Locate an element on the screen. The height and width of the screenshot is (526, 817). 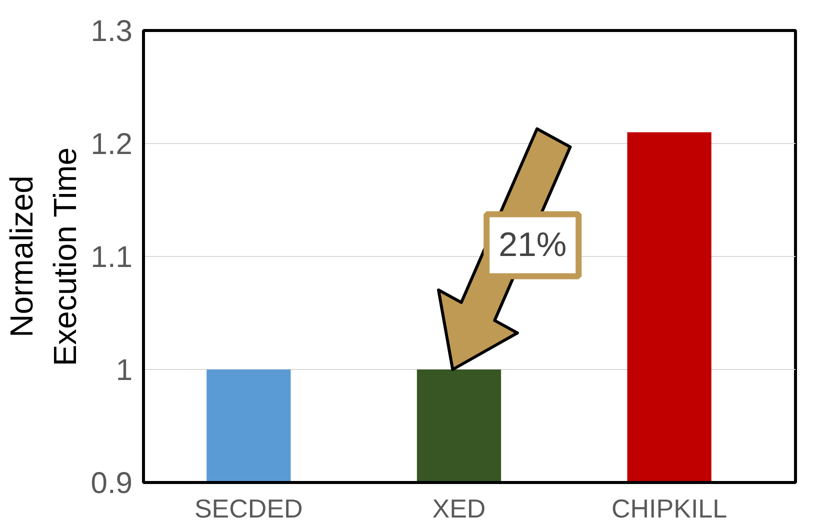
y-axis-title: Normalized Execution Time is located at coordinates (43, 256).